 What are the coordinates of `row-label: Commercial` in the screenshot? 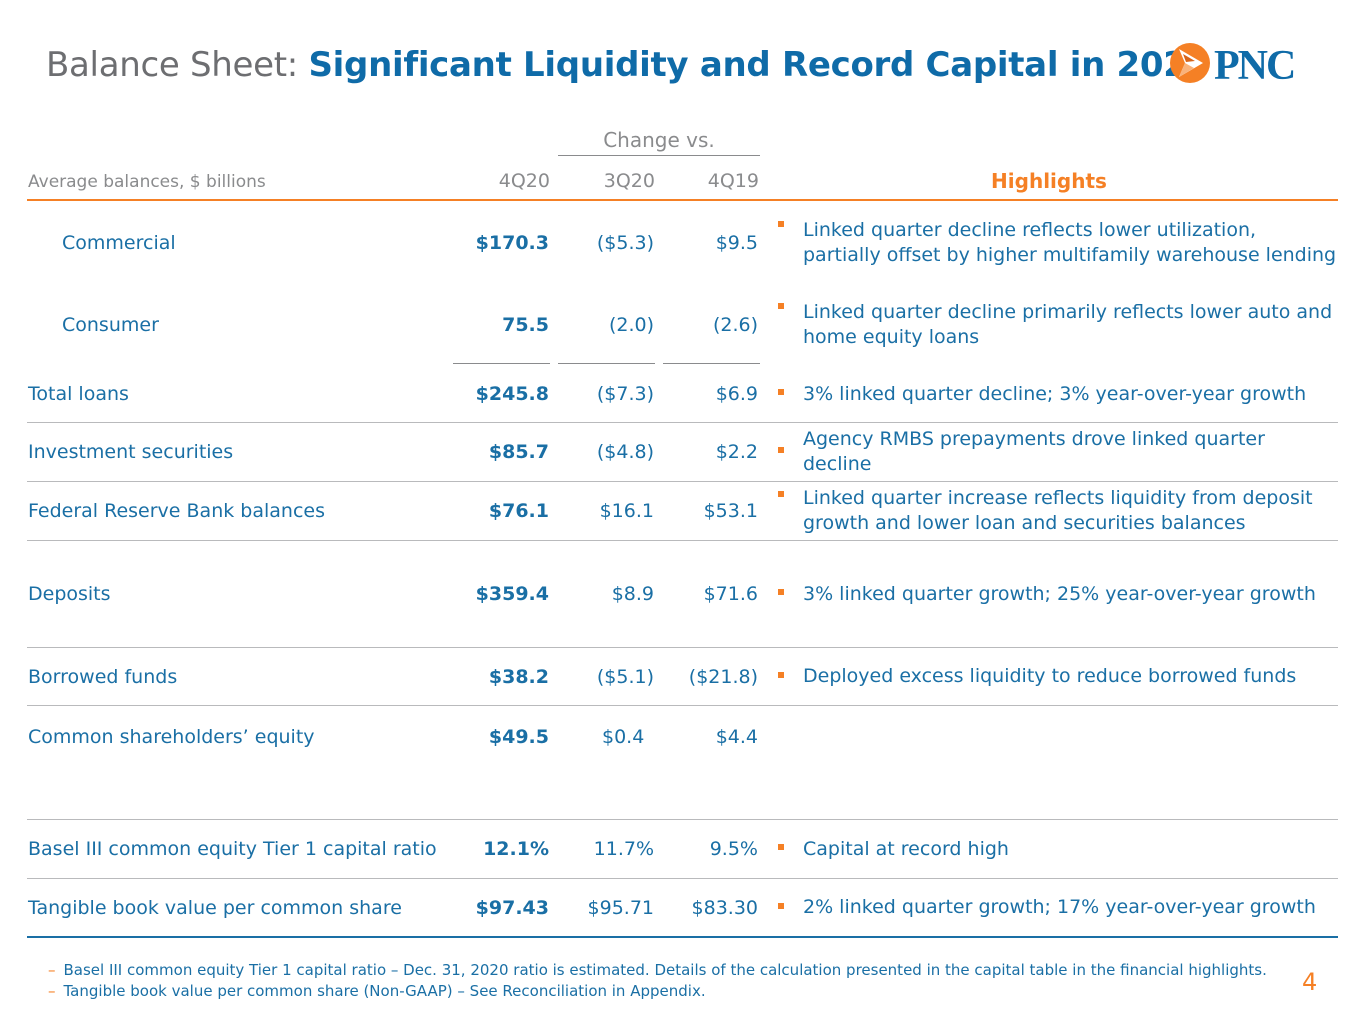 It's located at (119, 243).